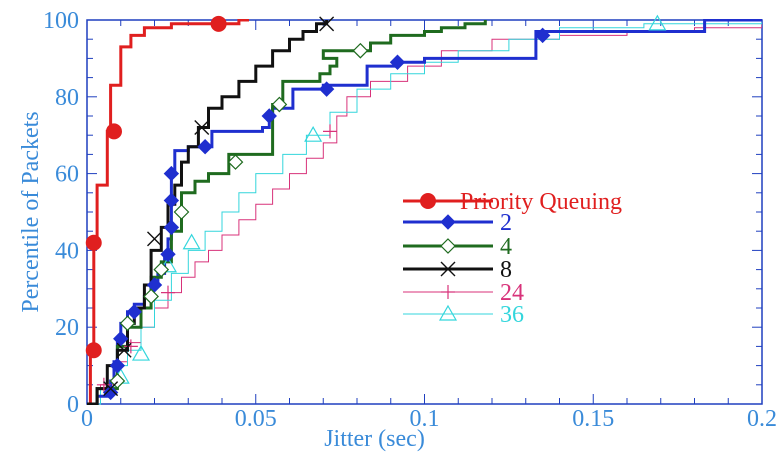 The width and height of the screenshot is (777, 457). I want to click on y-tick-label: 40, so click(67, 251).